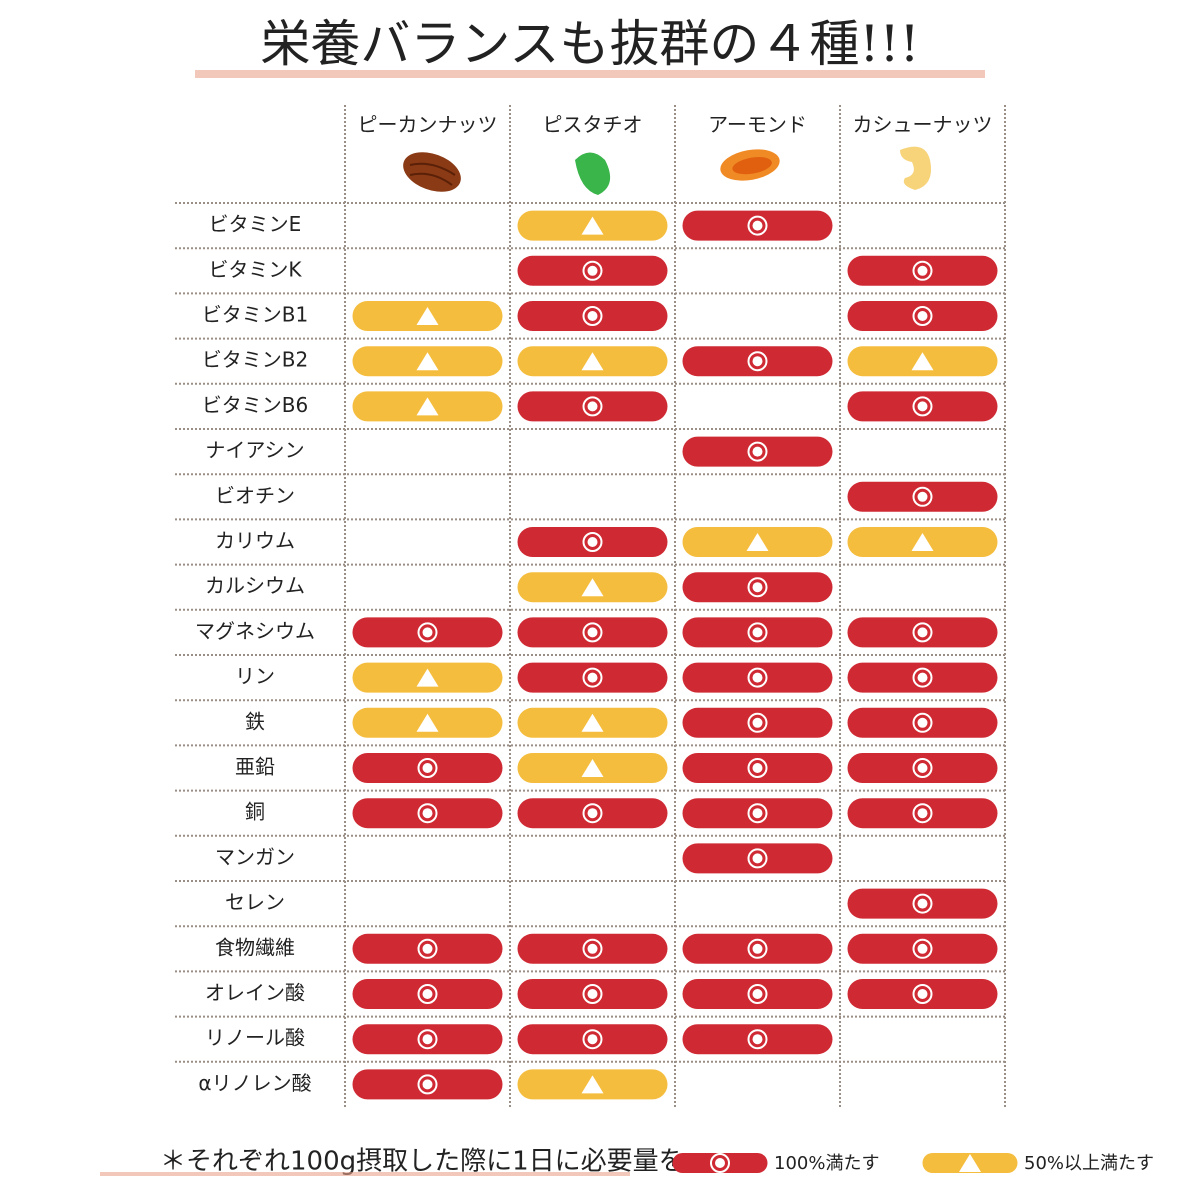 This screenshot has width=1200, height=1200. I want to click on row-label: ビタミンE, so click(255, 224).